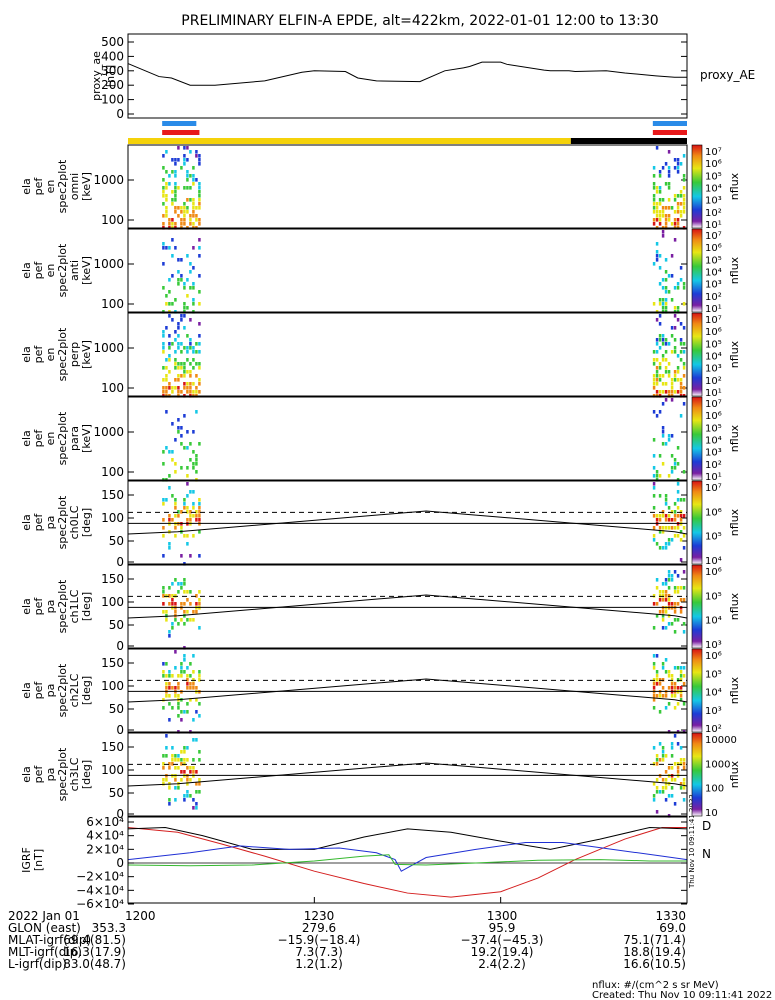 Image resolution: width=775 pixels, height=1000 pixels. What do you see at coordinates (734, 522) in the screenshot?
I see `colorbar-label: nflux` at bounding box center [734, 522].